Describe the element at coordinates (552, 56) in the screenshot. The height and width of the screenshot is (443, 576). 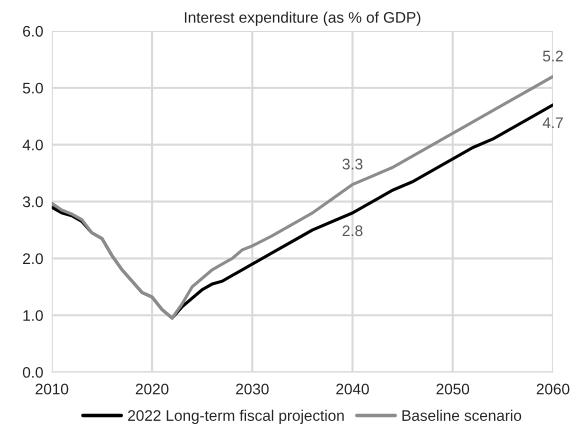
I see `data-label: 5.2` at that location.